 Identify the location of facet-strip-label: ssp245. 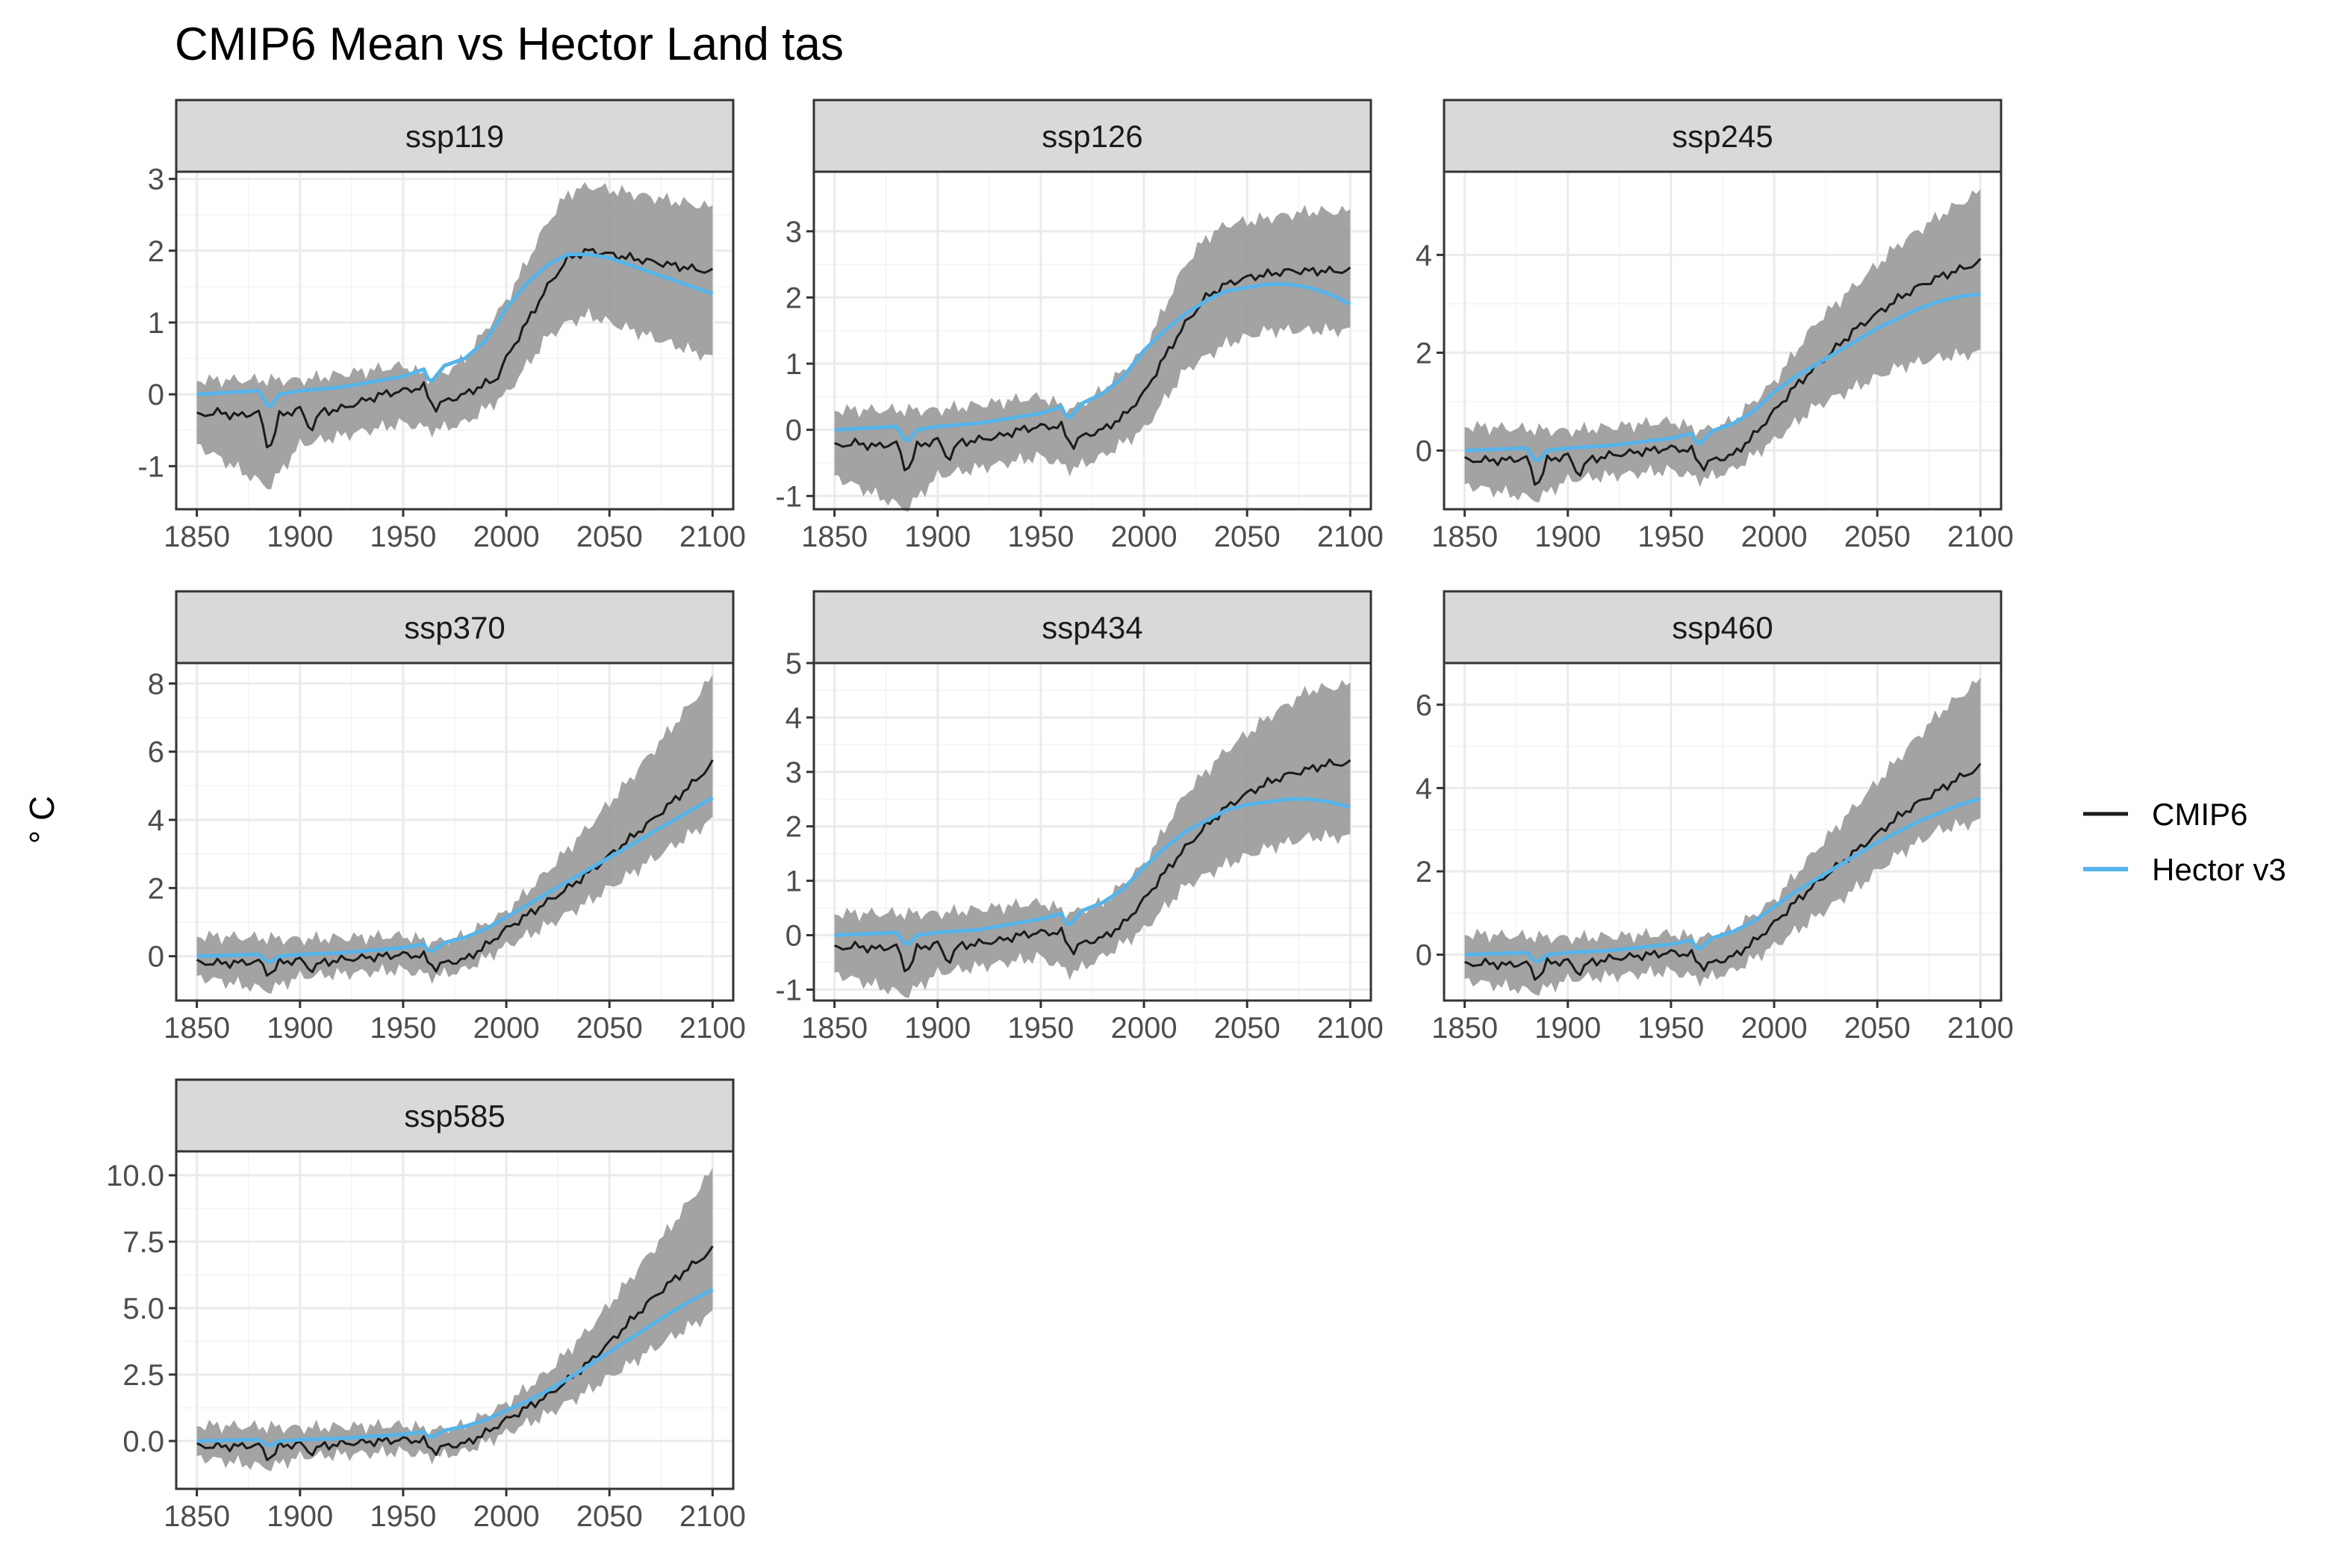
(1722, 136).